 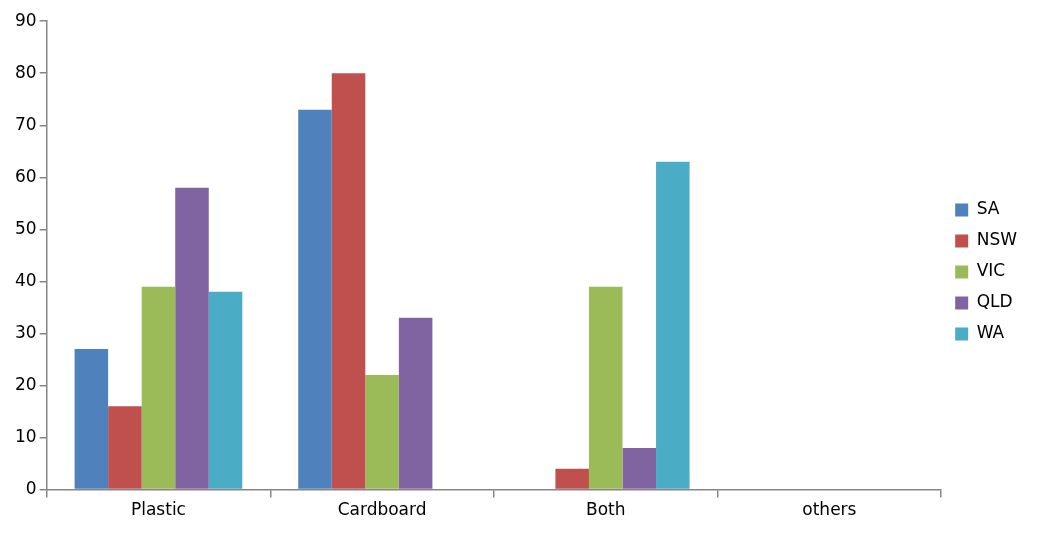 I want to click on x-tick-label: others, so click(x=829, y=509).